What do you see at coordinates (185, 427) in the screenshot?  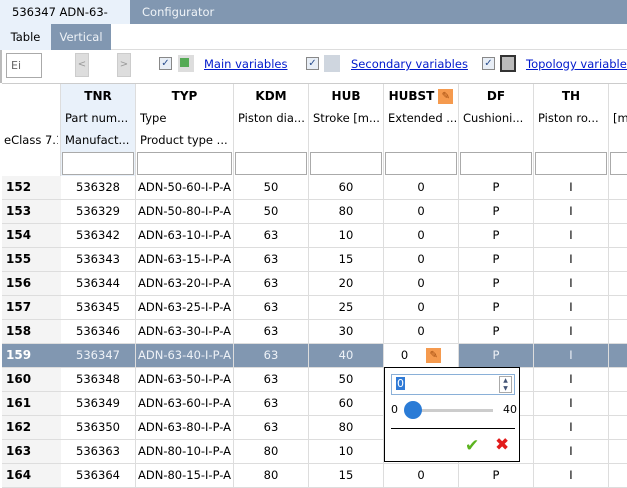 I see `cell-typ: ADN-63-80-I-P-A` at bounding box center [185, 427].